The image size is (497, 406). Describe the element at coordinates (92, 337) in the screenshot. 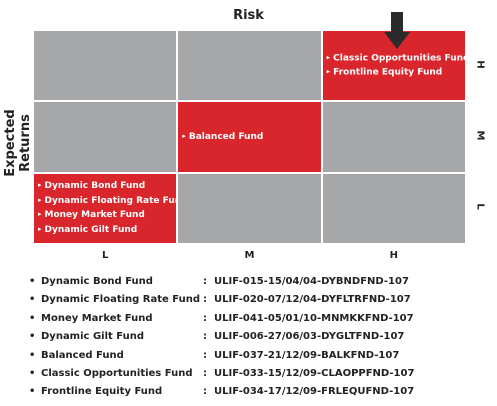

I see `fund-name: Dynamic Gilt Fund` at that location.